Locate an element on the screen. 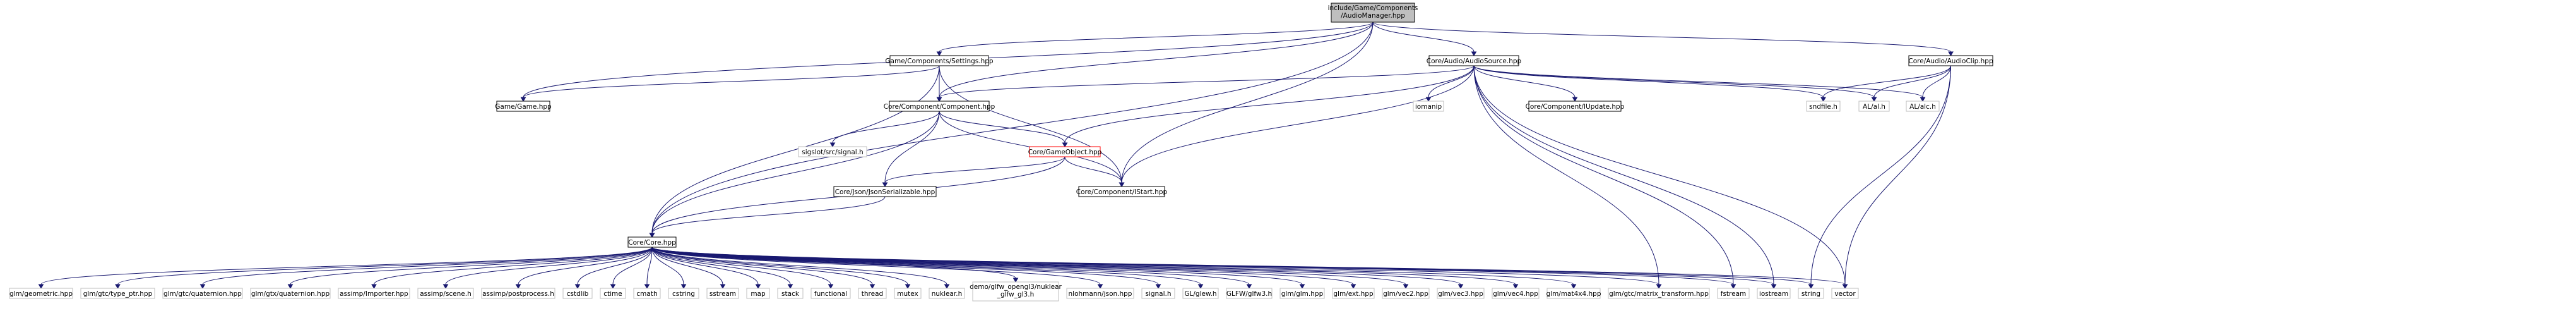 The height and width of the screenshot is (318, 2576). node-label: AL/alc.h is located at coordinates (1923, 107).